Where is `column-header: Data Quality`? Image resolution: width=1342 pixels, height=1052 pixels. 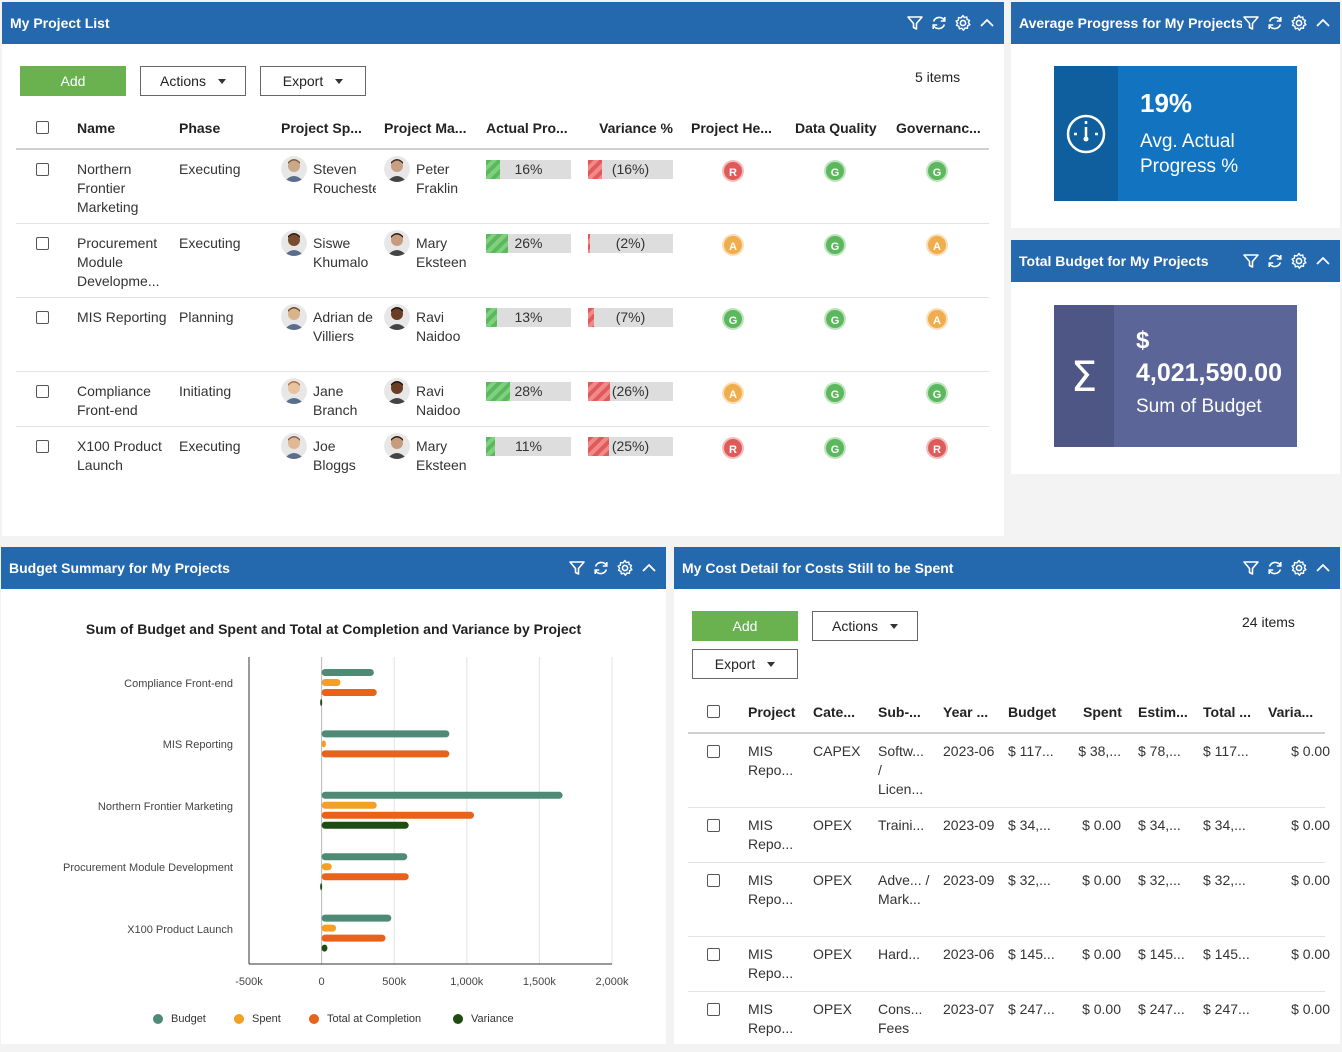 column-header: Data Quality is located at coordinates (836, 128).